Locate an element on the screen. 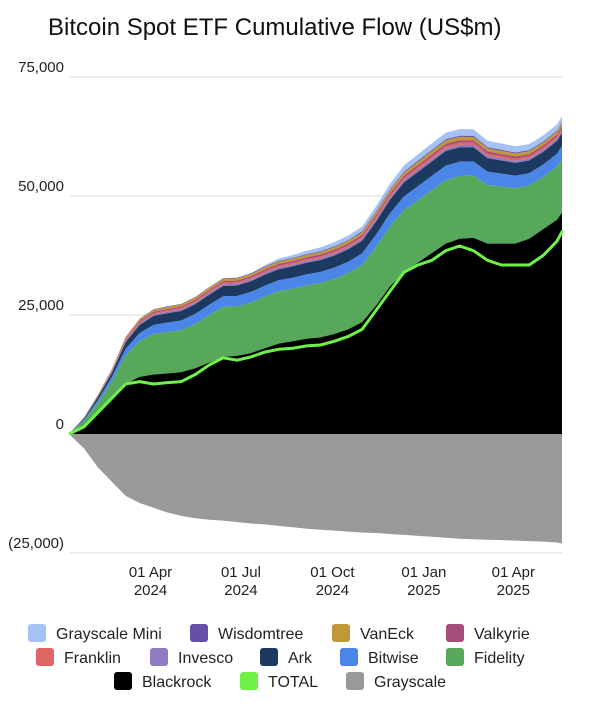  x-tick-label: 01 Jan is located at coordinates (423, 572).